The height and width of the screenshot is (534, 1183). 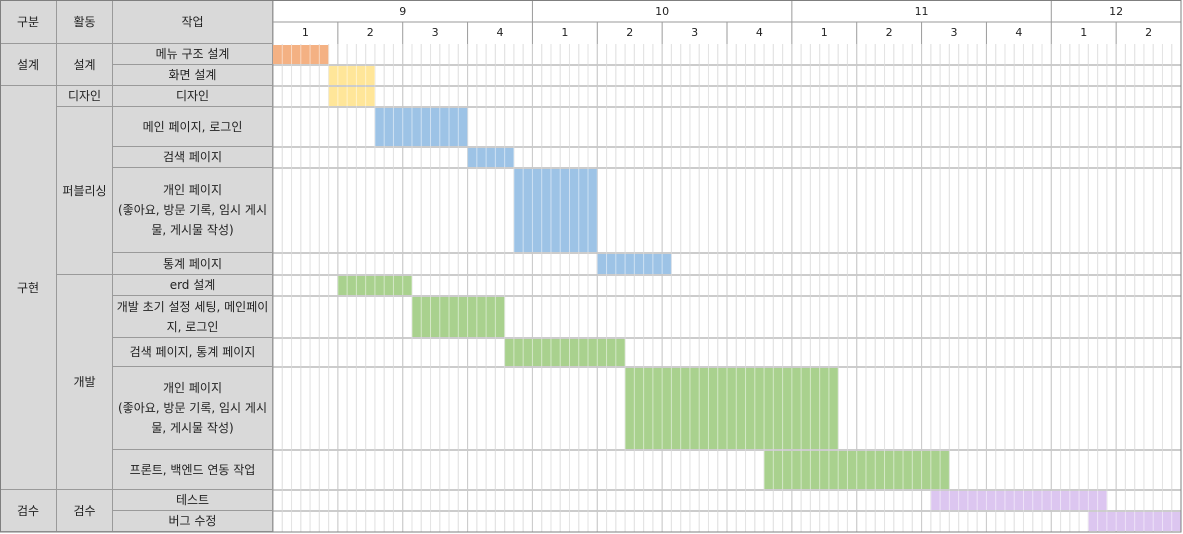 What do you see at coordinates (727, 22) in the screenshot?
I see `timeline-header-bg` at bounding box center [727, 22].